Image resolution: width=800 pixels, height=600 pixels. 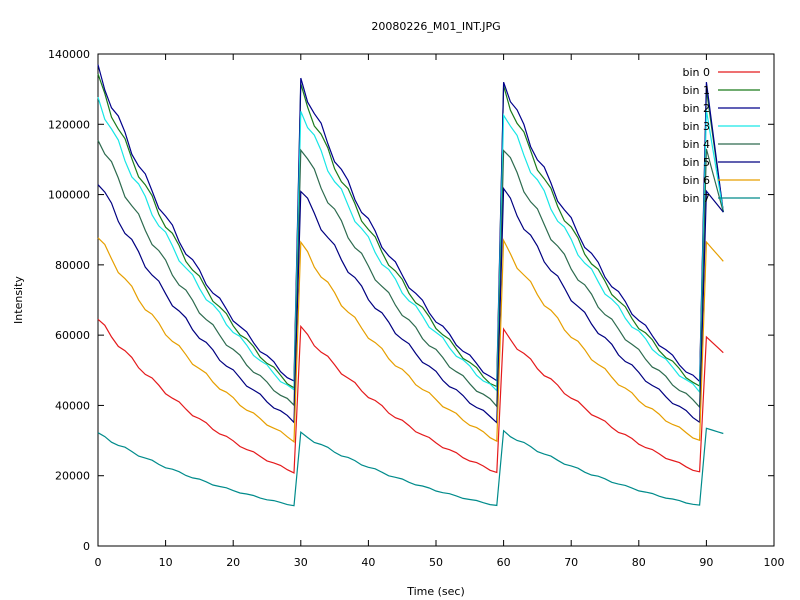 I want to click on x-tick-label: 70, so click(x=571, y=562).